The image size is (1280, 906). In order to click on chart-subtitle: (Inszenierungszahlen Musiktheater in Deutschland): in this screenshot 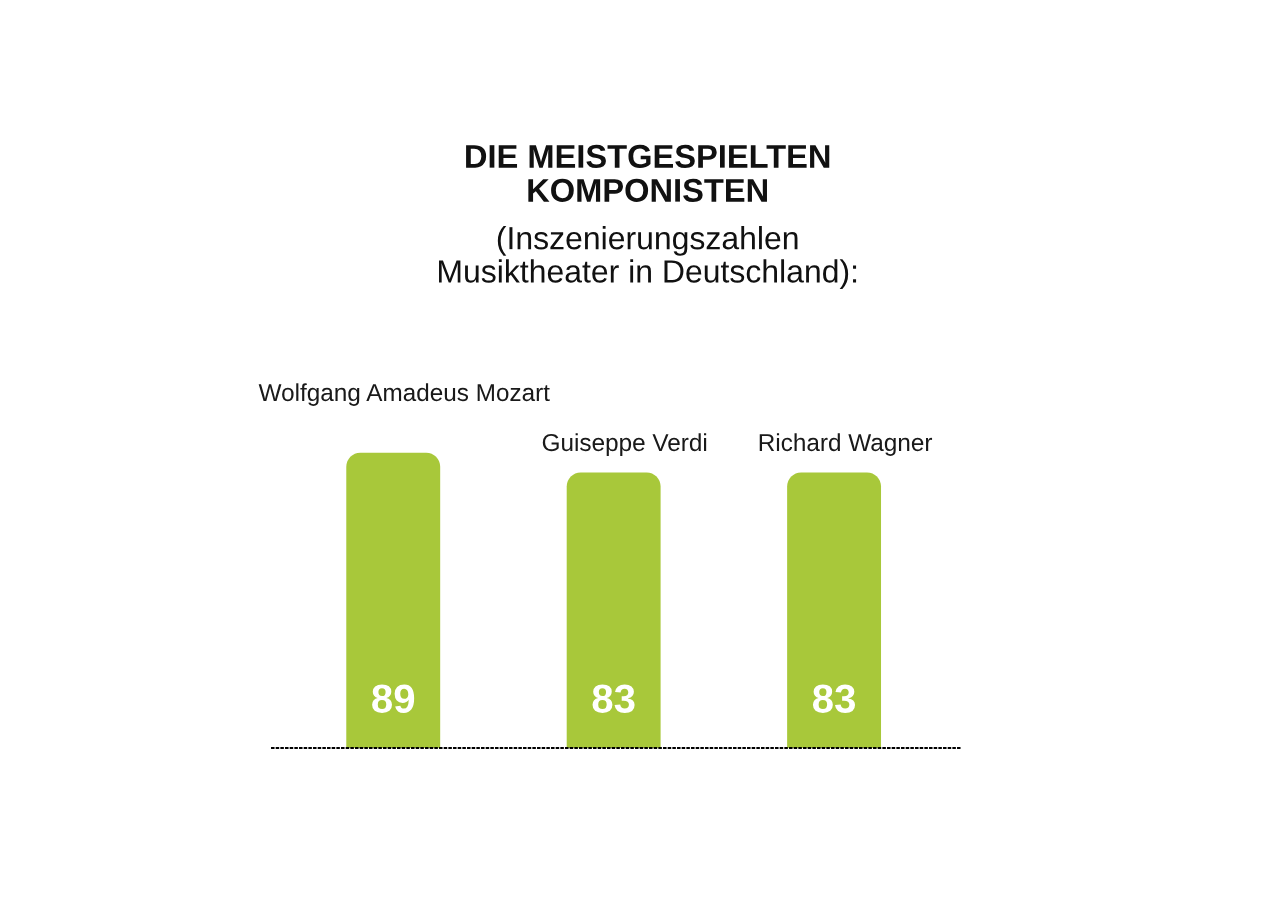, I will do `click(648, 258)`.